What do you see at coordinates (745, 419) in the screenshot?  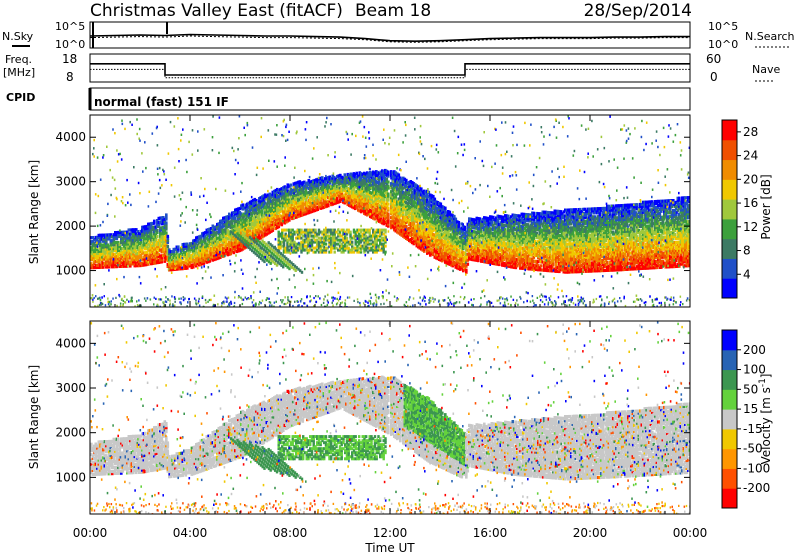 I see `velocity-colorbar: 200 100 50 15 -15 -50 -100 -200` at bounding box center [745, 419].